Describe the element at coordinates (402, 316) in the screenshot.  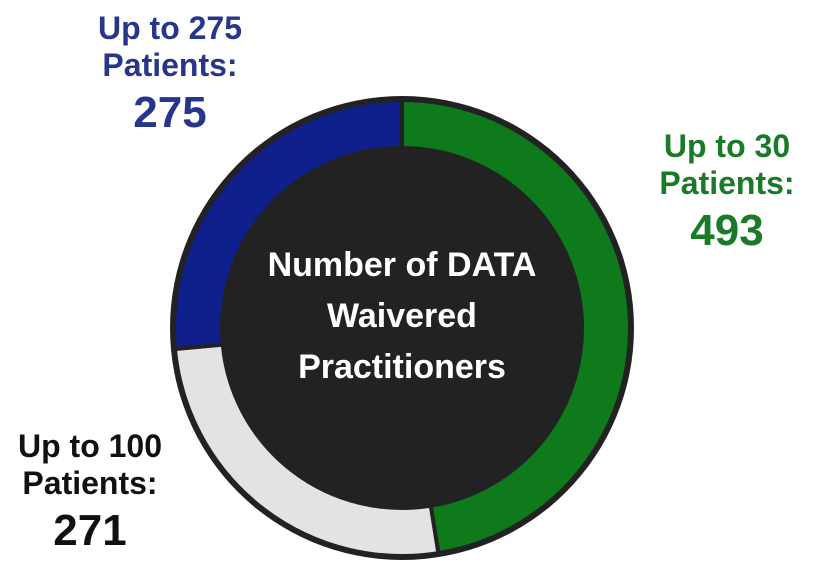
I see `chart-title: Number of DATA Waivered Practitioners` at that location.